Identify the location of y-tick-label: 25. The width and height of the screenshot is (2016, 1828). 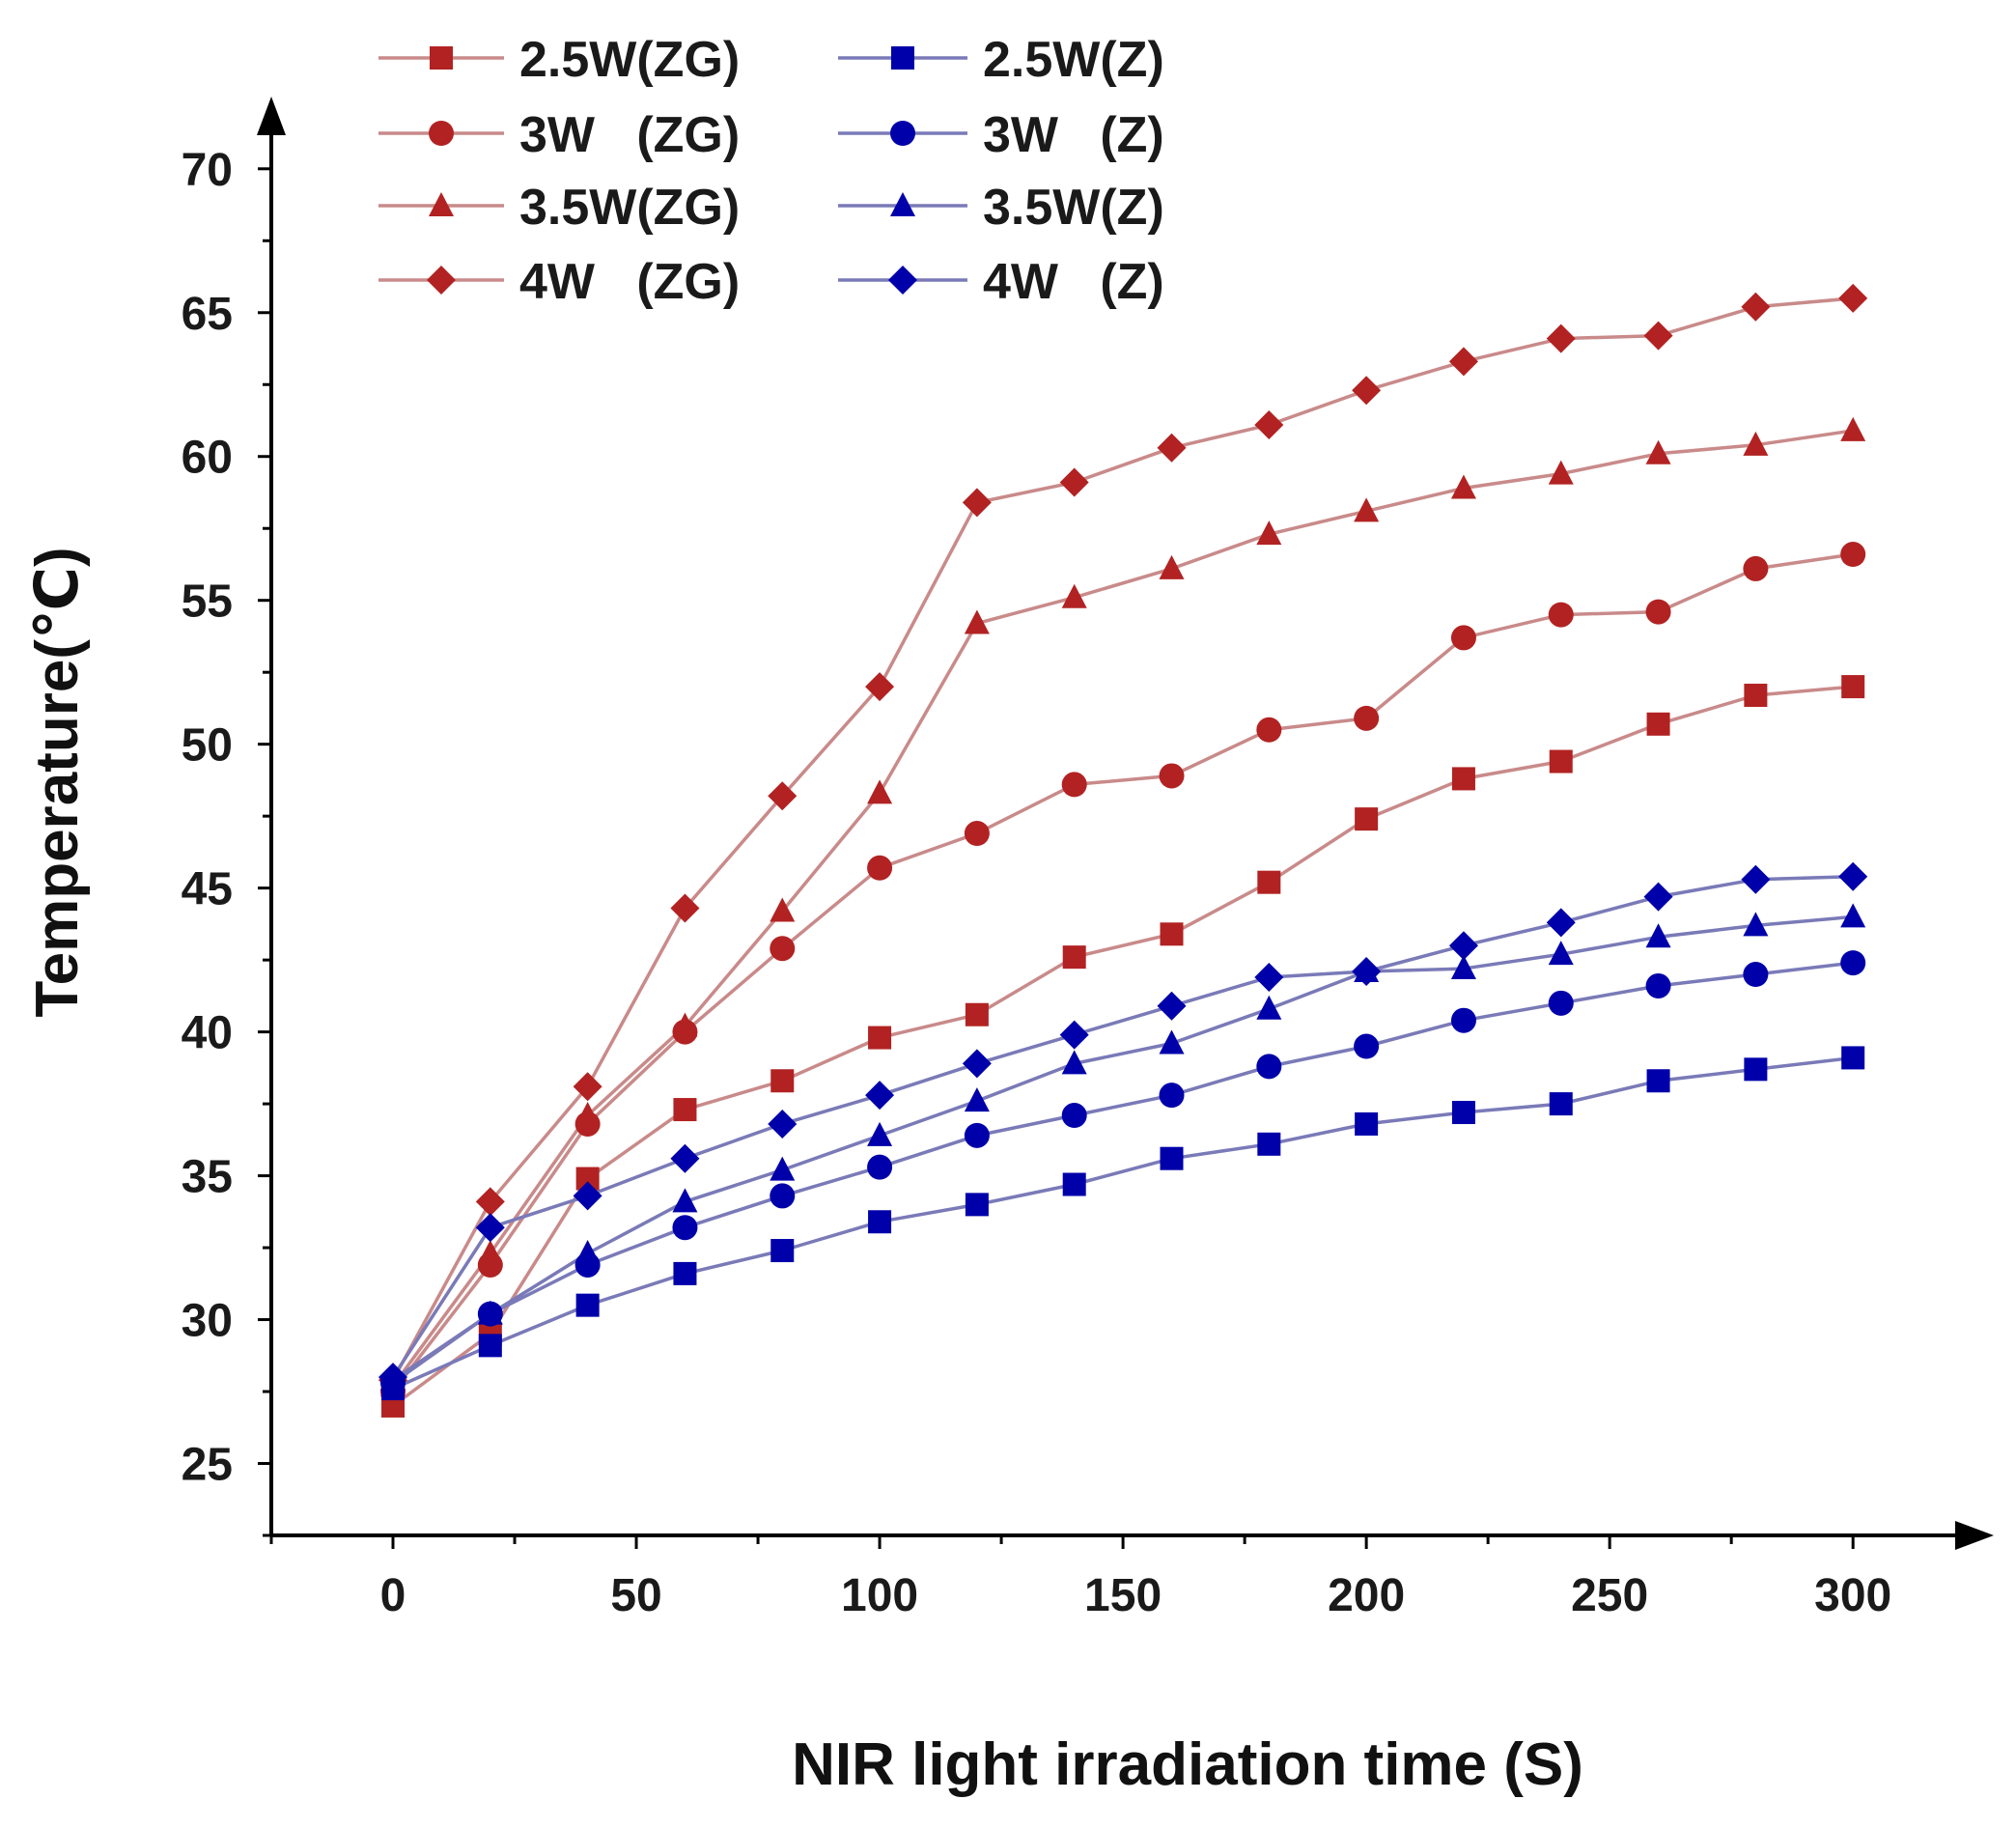
(208, 1465).